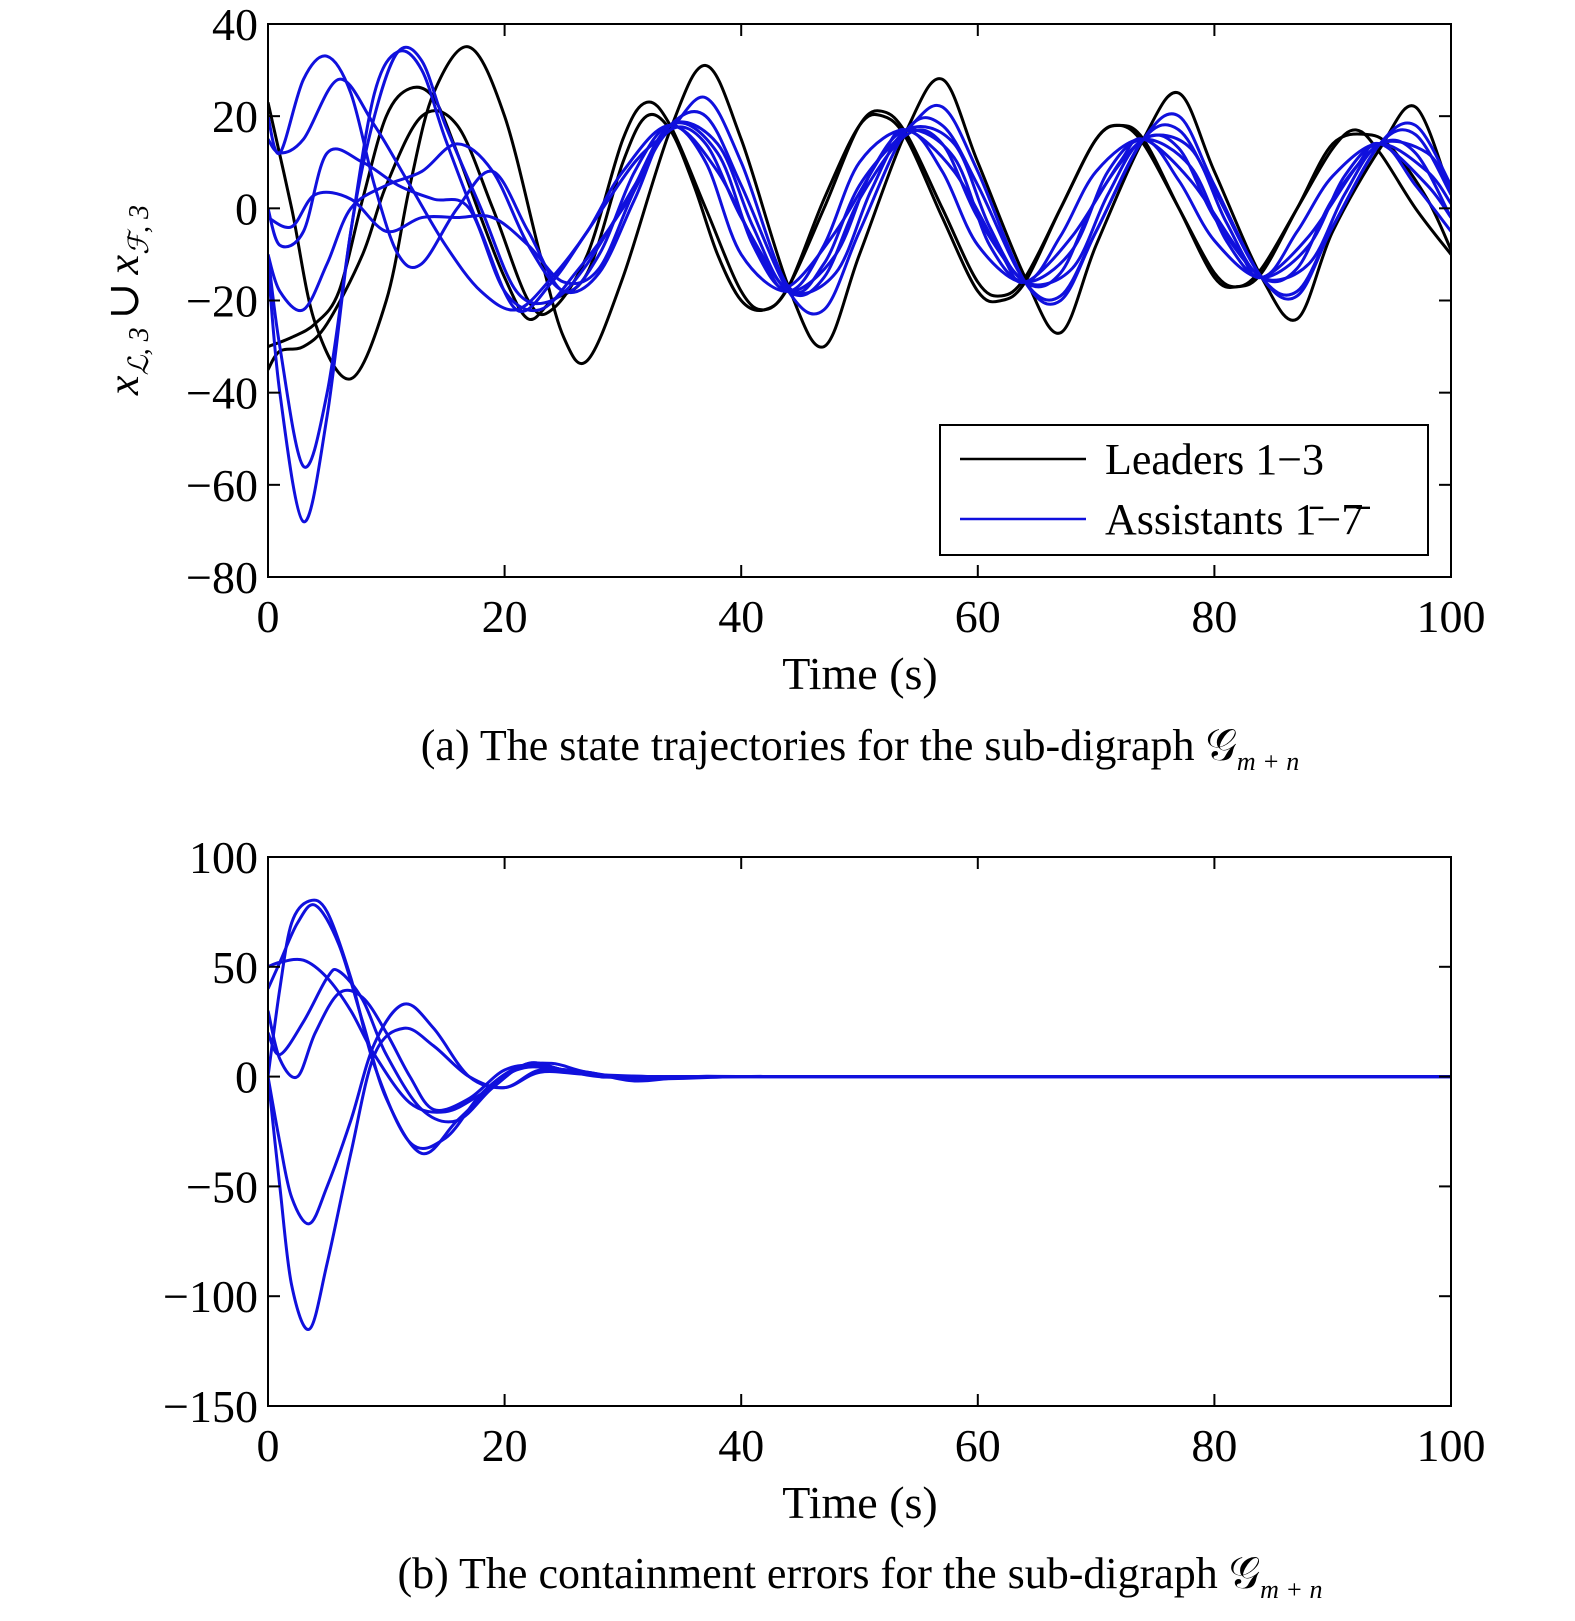 This screenshot has height=1621, width=1575. I want to click on panel-a-xtick-label: 40, so click(741, 616).